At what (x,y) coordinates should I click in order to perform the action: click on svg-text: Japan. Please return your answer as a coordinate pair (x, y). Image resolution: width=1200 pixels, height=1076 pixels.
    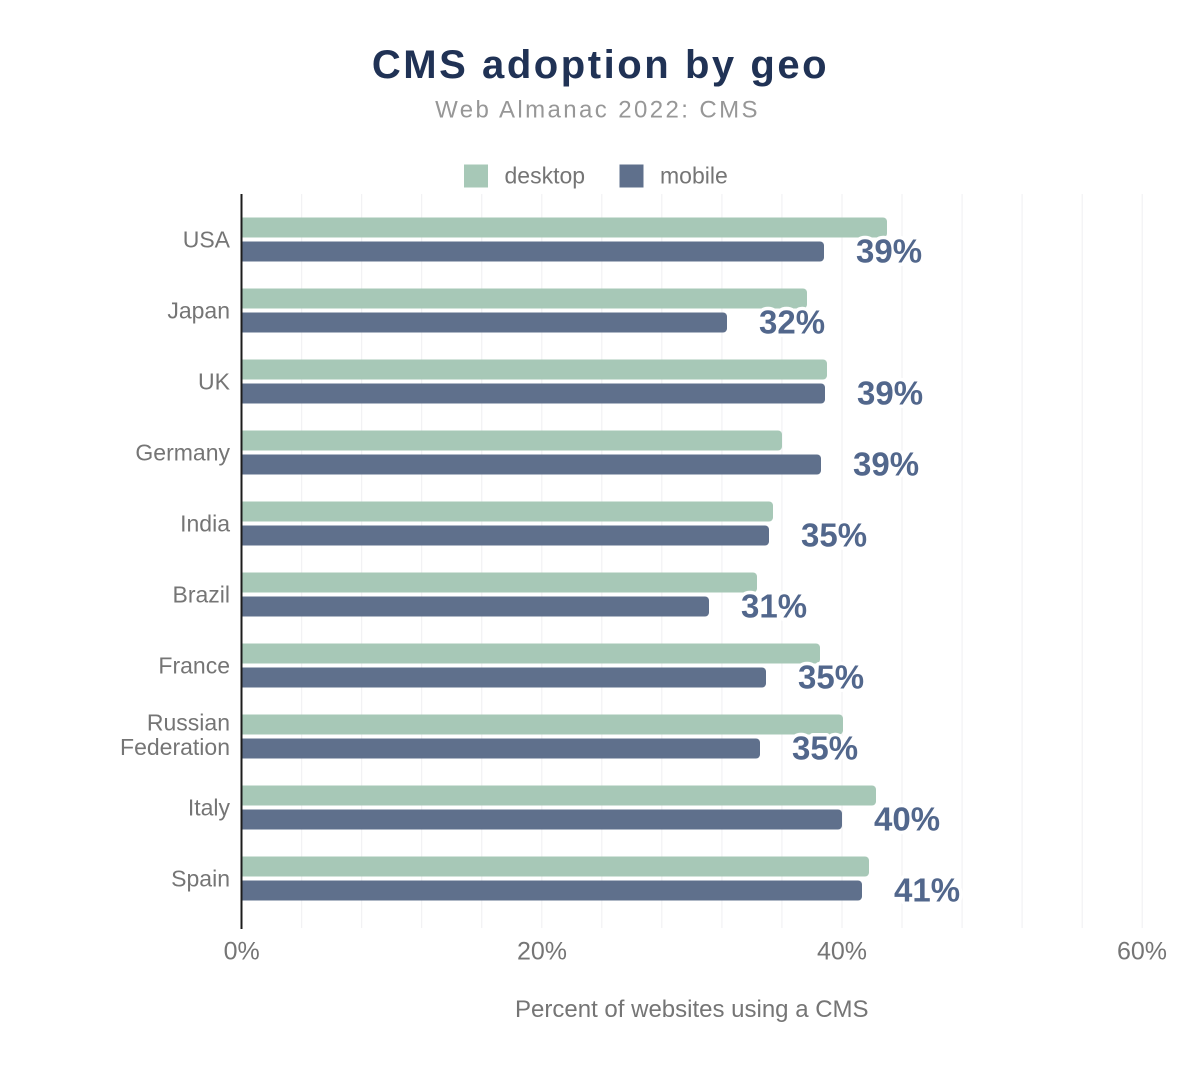
    Looking at the image, I should click on (198, 311).